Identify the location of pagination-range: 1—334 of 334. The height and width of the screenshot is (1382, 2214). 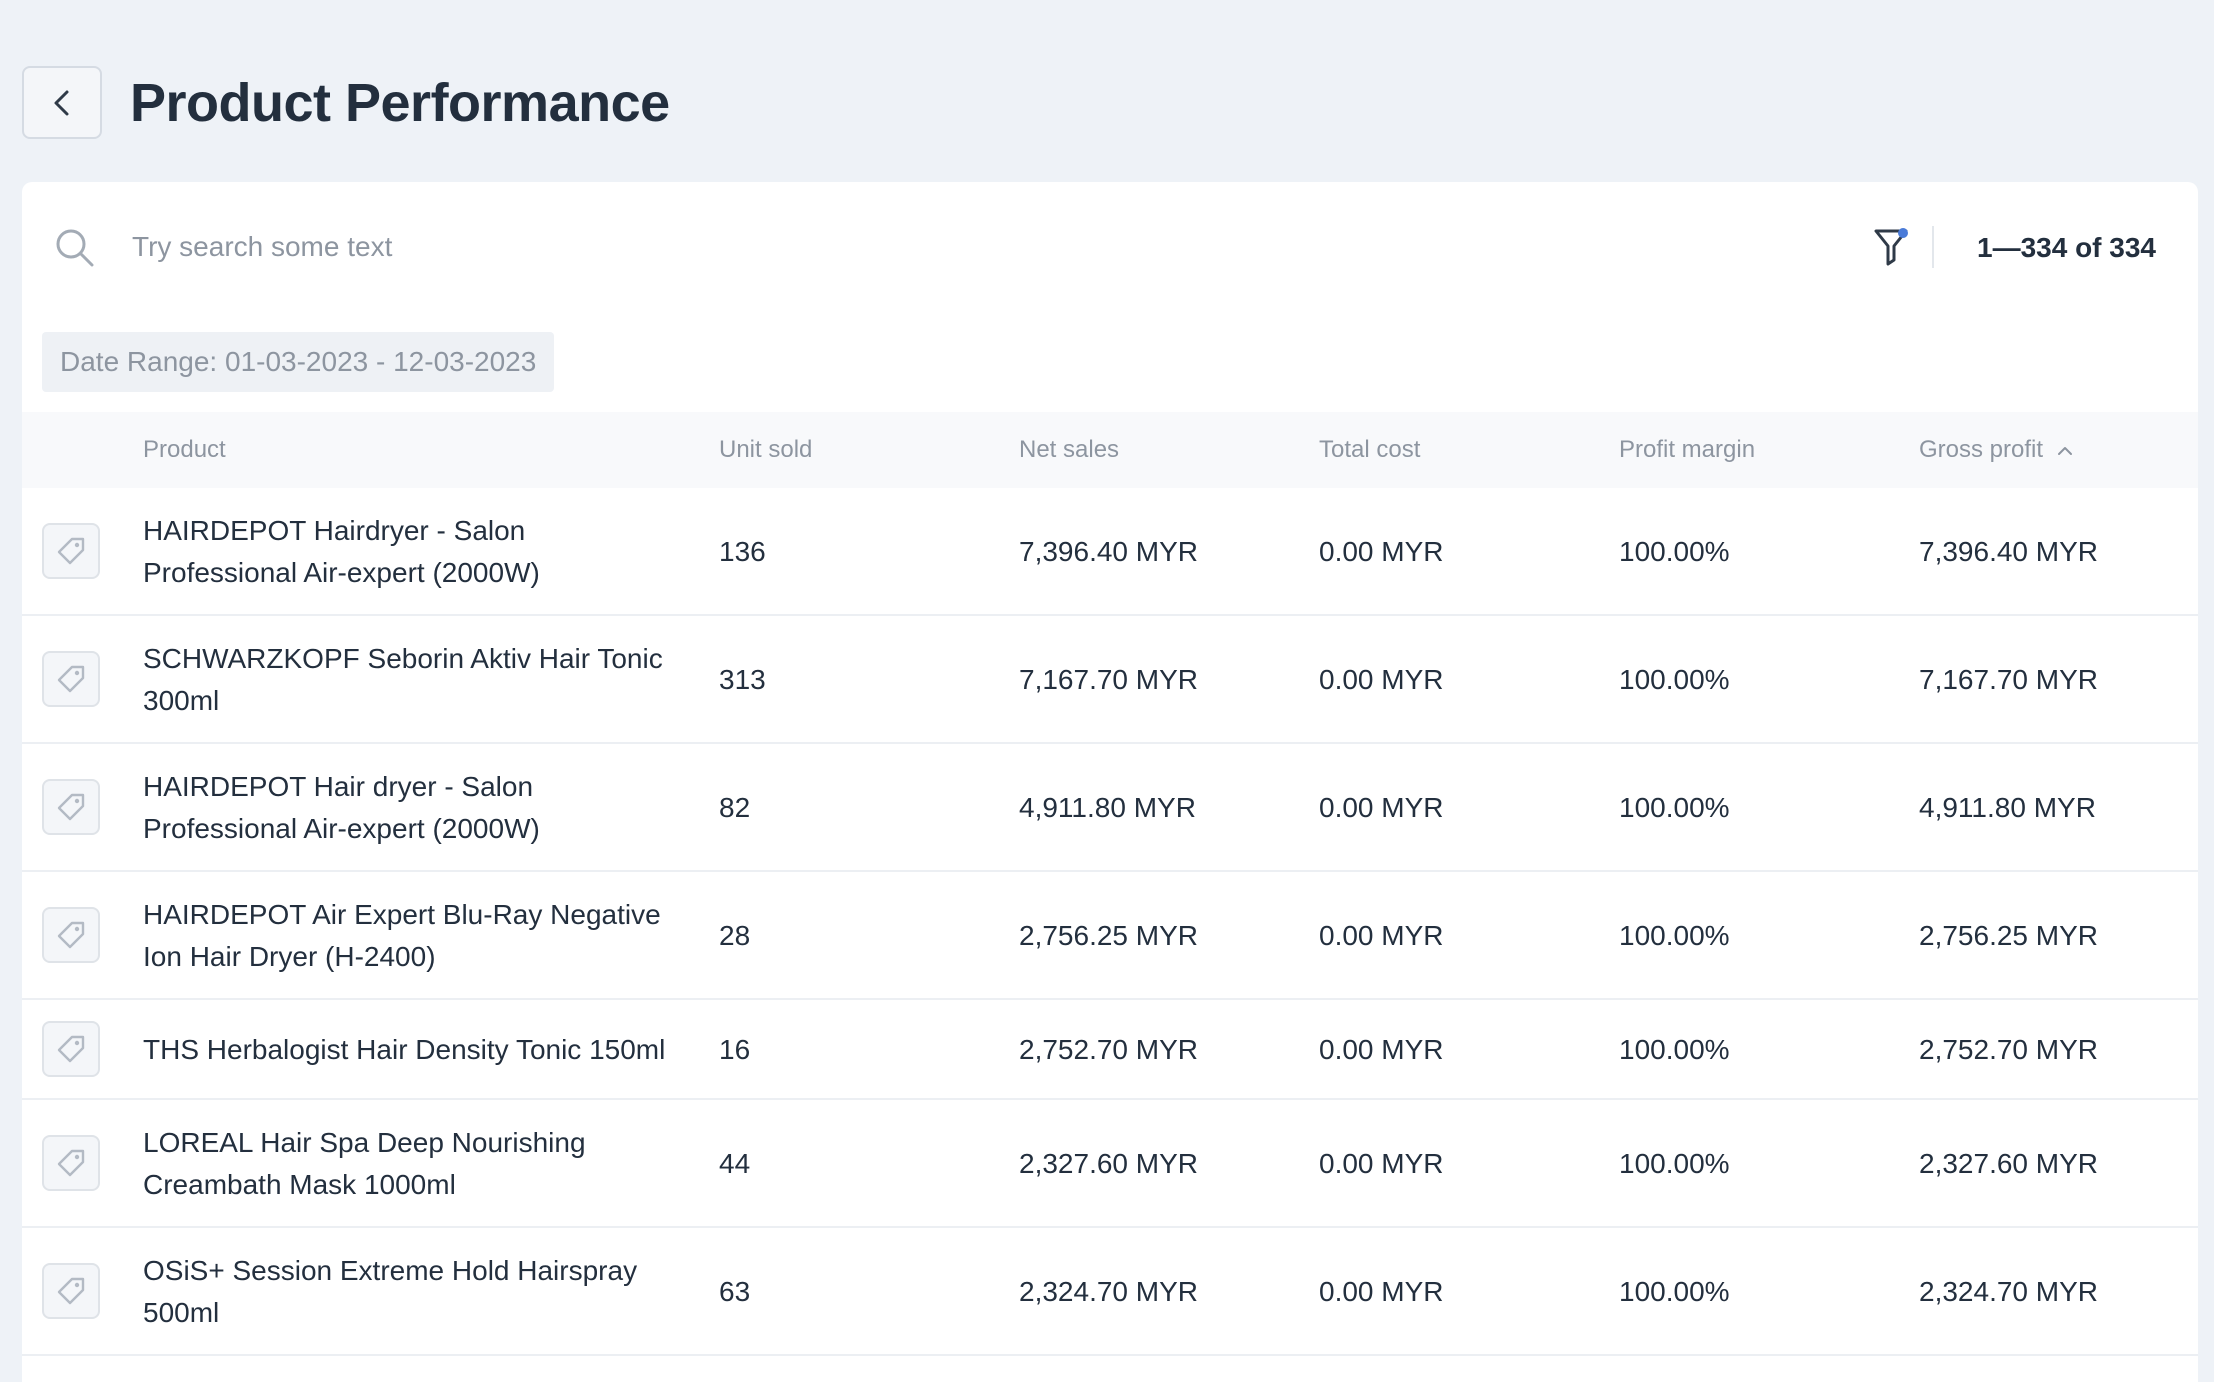
(2066, 247).